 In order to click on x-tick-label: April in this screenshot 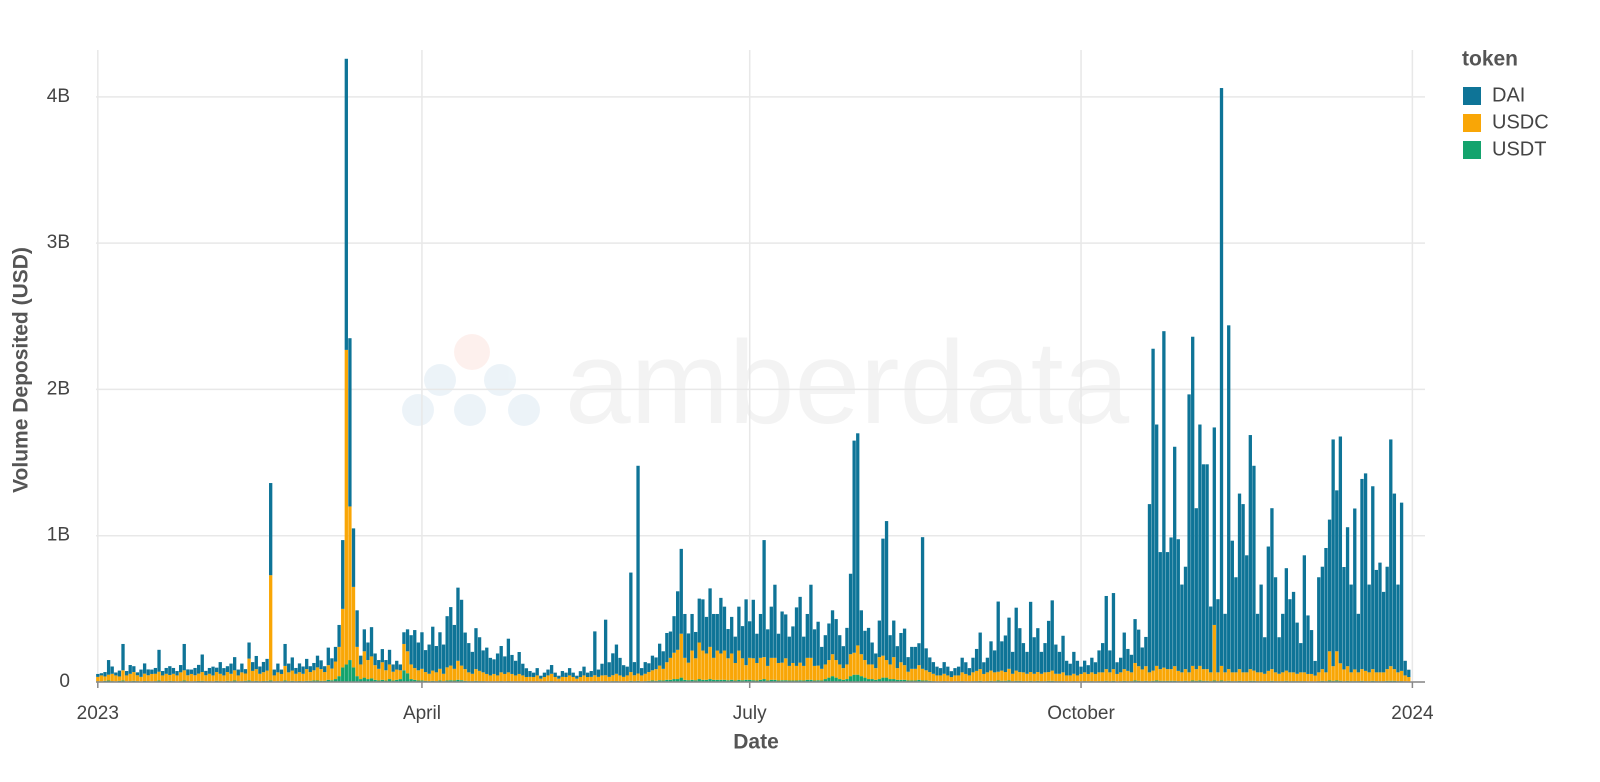, I will do `click(422, 713)`.